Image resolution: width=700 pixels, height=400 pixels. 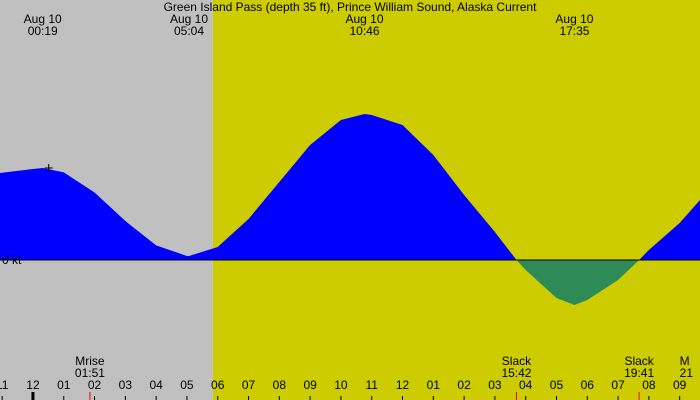 What do you see at coordinates (48, 168) in the screenshot?
I see `peak-marker` at bounding box center [48, 168].